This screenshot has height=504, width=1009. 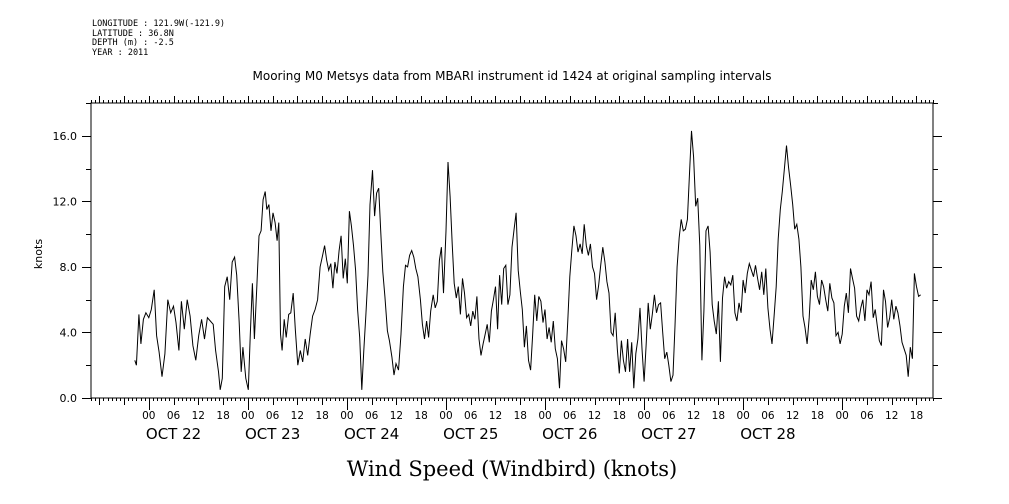 What do you see at coordinates (371, 434) in the screenshot?
I see `day-label: OCT 24` at bounding box center [371, 434].